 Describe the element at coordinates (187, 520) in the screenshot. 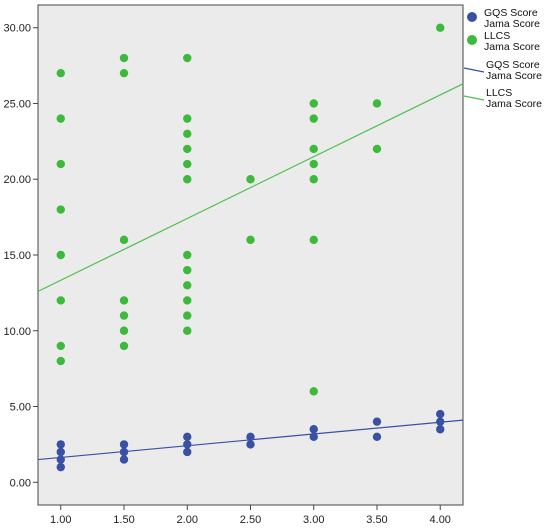

I see `x-tick-label: 2.00` at that location.